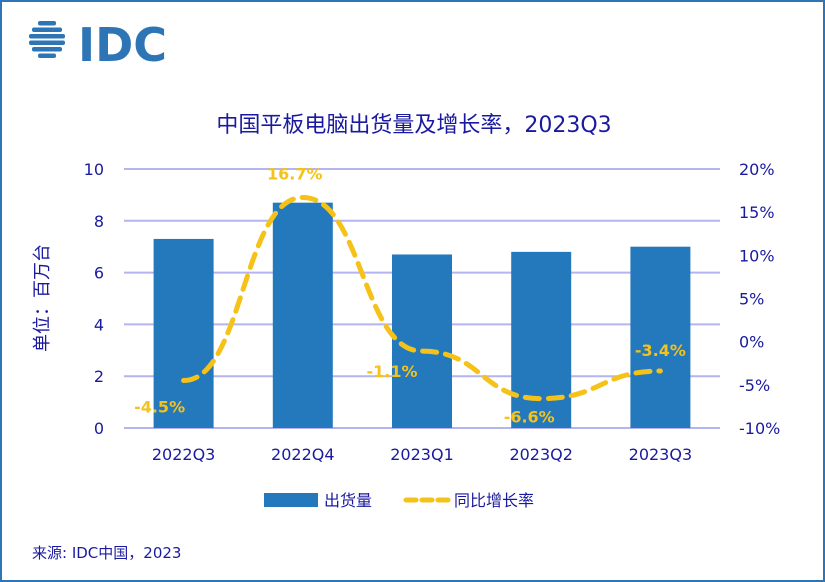 The height and width of the screenshot is (582, 825). What do you see at coordinates (391, 371) in the screenshot?
I see `data-label: -1.1%` at bounding box center [391, 371].